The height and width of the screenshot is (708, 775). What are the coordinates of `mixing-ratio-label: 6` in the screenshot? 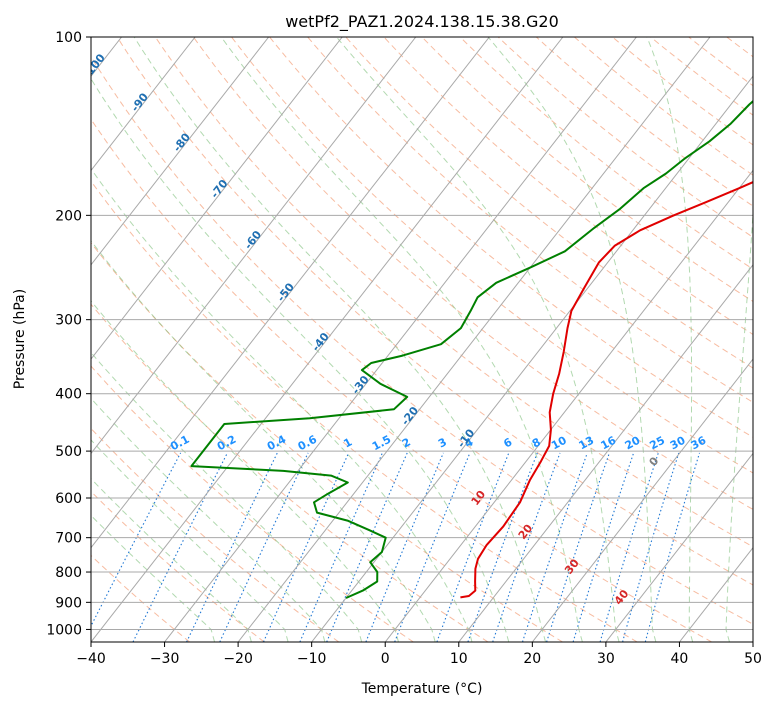 It's located at (507, 442).